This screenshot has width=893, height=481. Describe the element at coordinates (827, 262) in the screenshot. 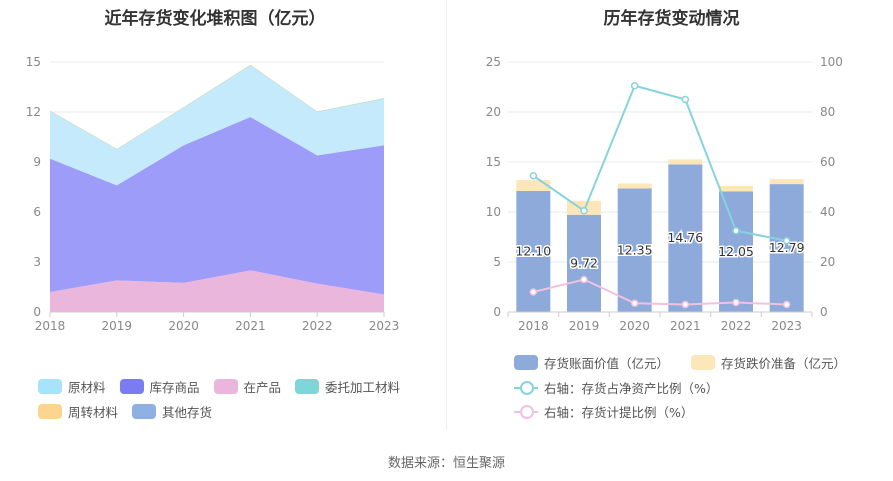

I see `y2-tick-label: 20` at that location.